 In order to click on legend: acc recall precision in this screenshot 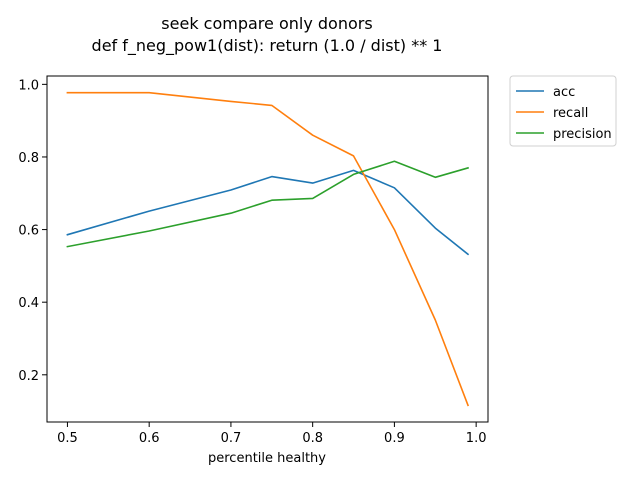, I will do `click(563, 111)`.